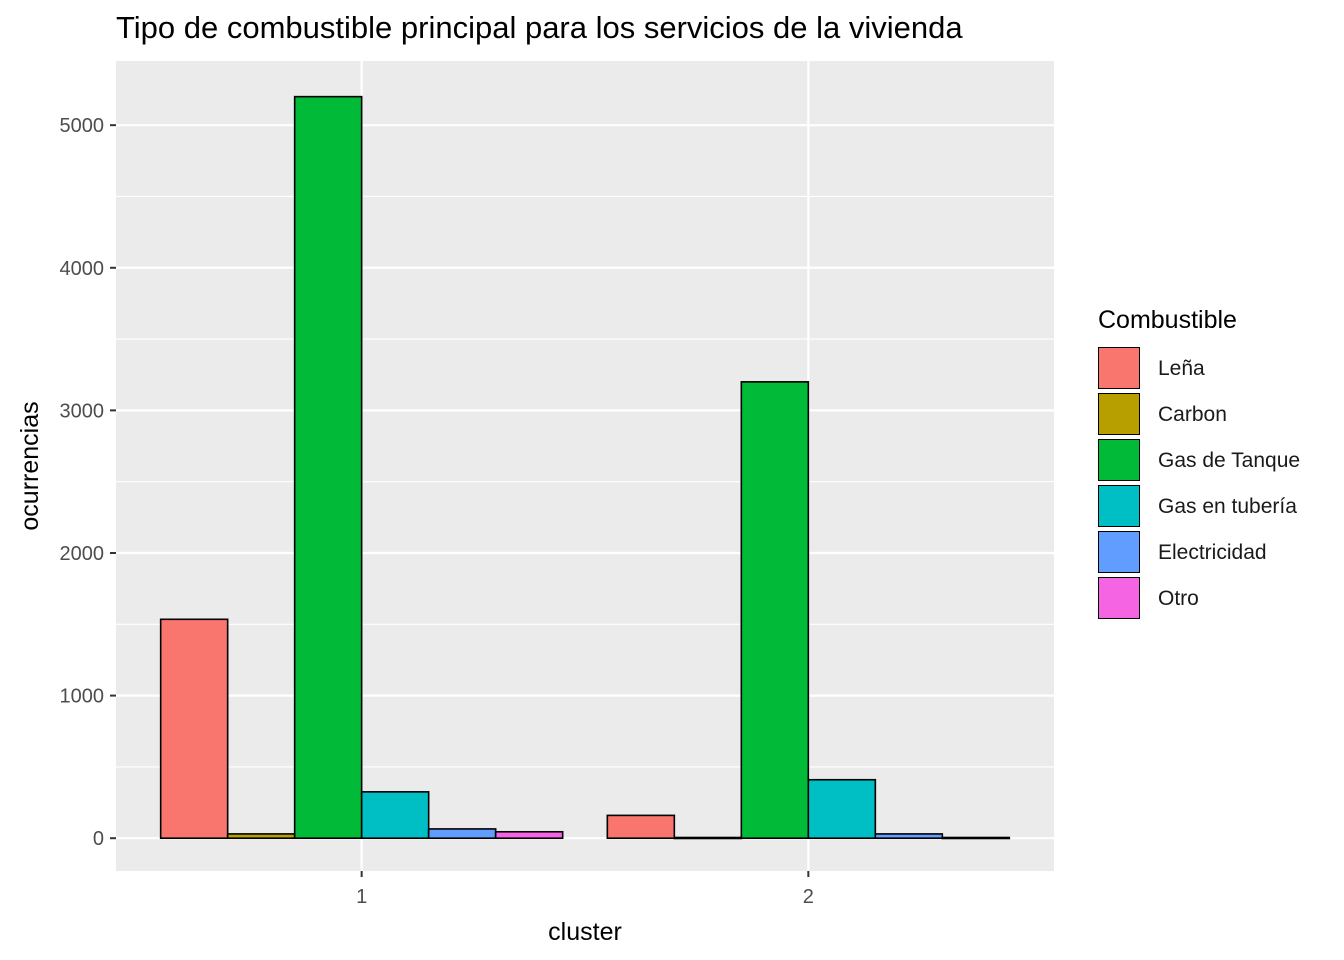  What do you see at coordinates (361, 897) in the screenshot?
I see `x-tick-label: 1` at bounding box center [361, 897].